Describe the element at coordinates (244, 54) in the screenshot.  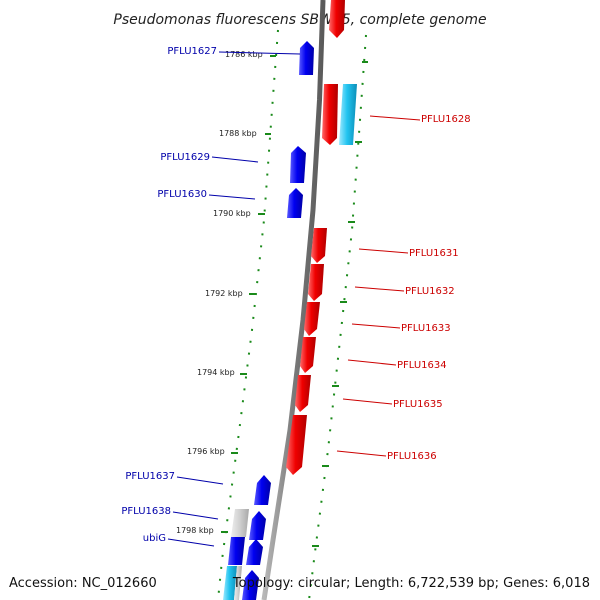
I see `ruler-label: 1786 kbp` at that location.